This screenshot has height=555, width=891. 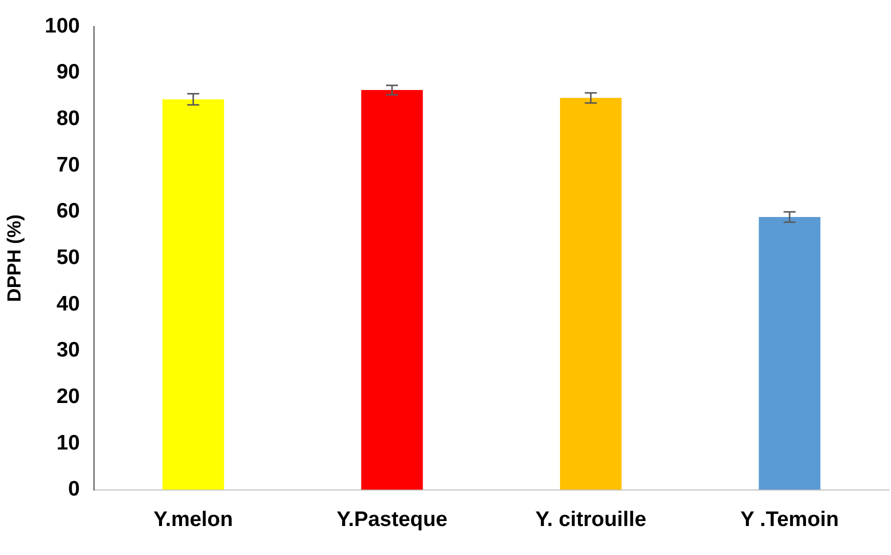 I want to click on x-tick-label: Y.melon, so click(x=193, y=520).